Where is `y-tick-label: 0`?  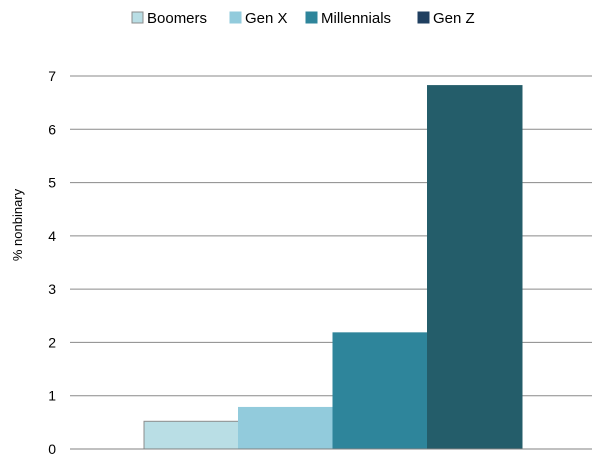
y-tick-label: 0 is located at coordinates (52, 449).